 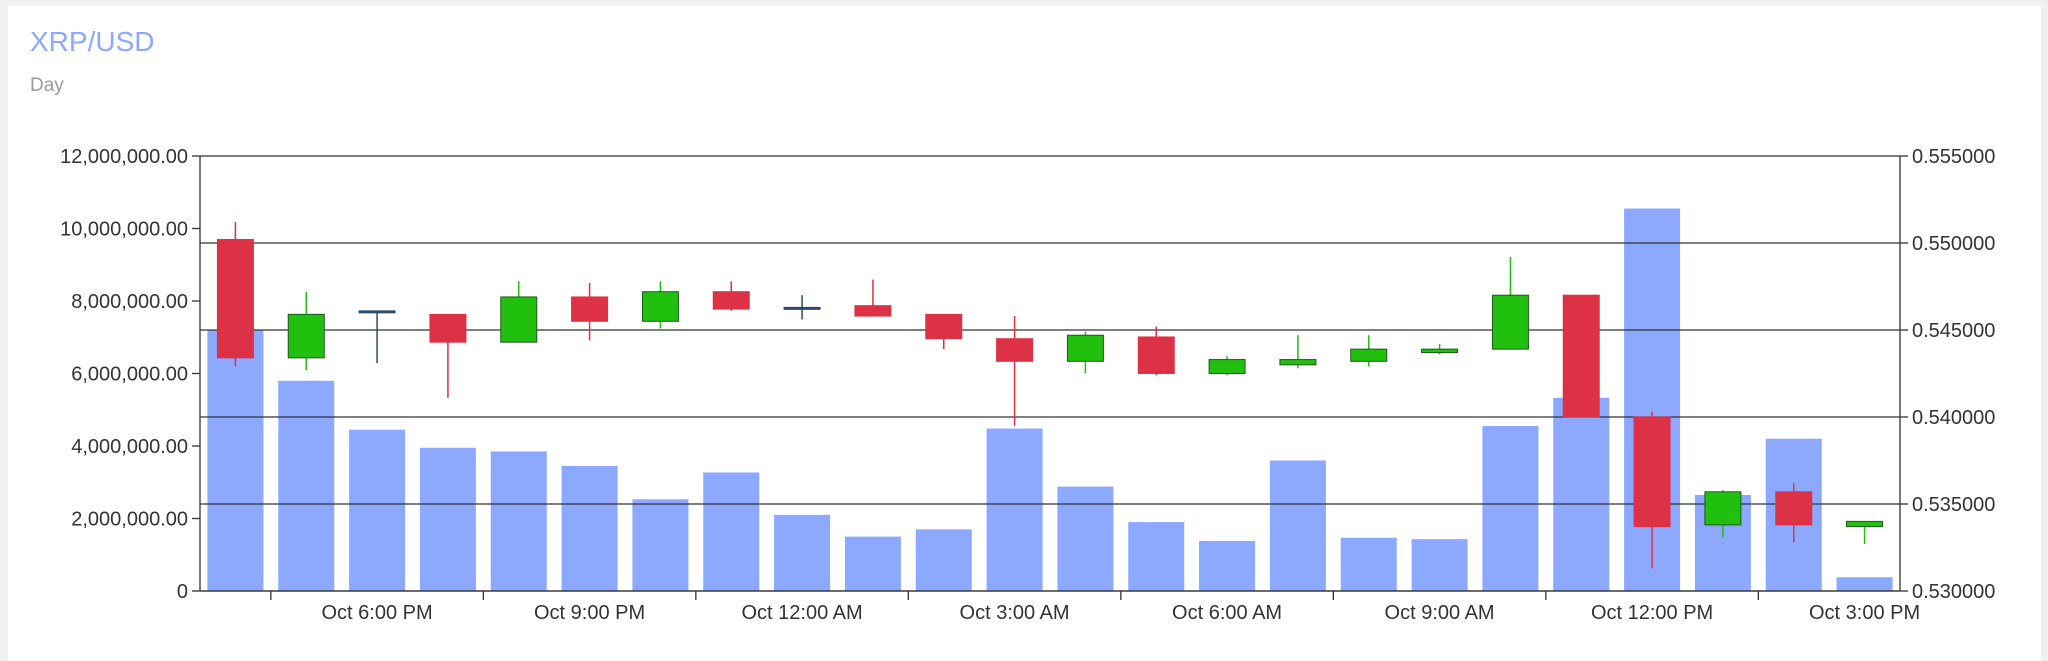 I want to click on volume-tick-label: 4,000,000.00, so click(x=129, y=447).